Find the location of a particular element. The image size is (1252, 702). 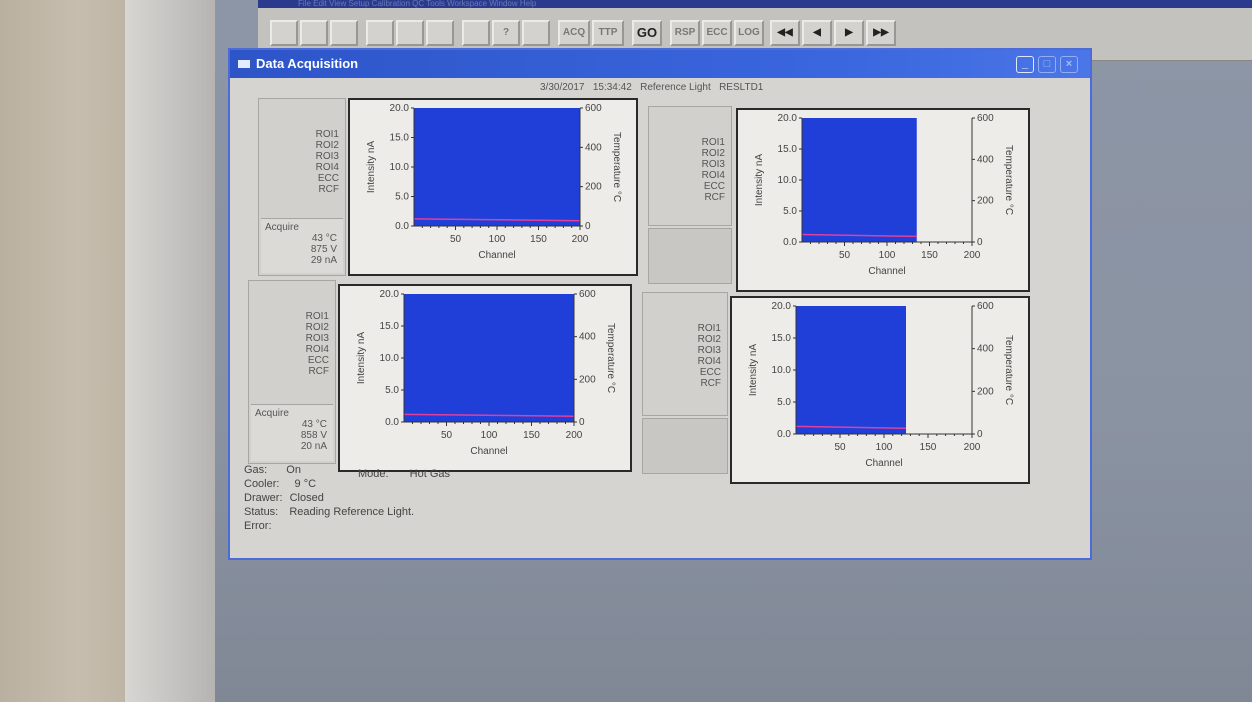

close-button: × is located at coordinates (1069, 64).